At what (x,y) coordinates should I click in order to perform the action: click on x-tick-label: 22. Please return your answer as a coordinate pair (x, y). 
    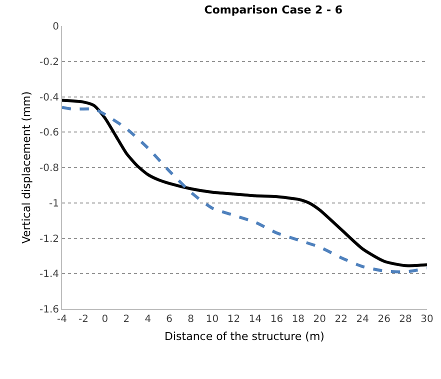
    Looking at the image, I should click on (341, 319).